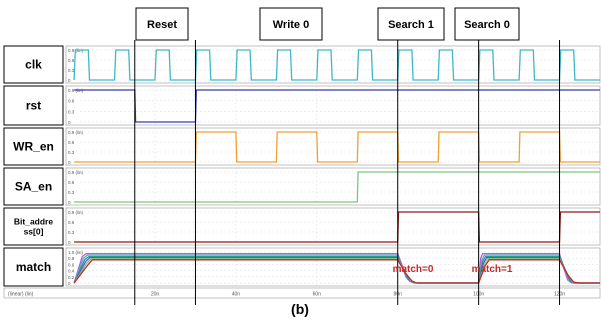  Describe the element at coordinates (76, 212) in the screenshot. I see `y-tick-bit_address: 0.9 (lin)` at that location.